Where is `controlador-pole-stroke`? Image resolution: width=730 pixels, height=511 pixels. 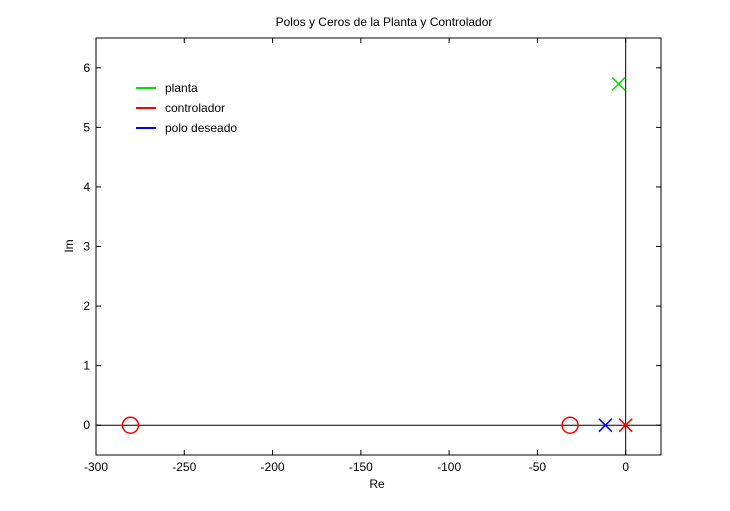
controlador-pole-stroke is located at coordinates (625, 425).